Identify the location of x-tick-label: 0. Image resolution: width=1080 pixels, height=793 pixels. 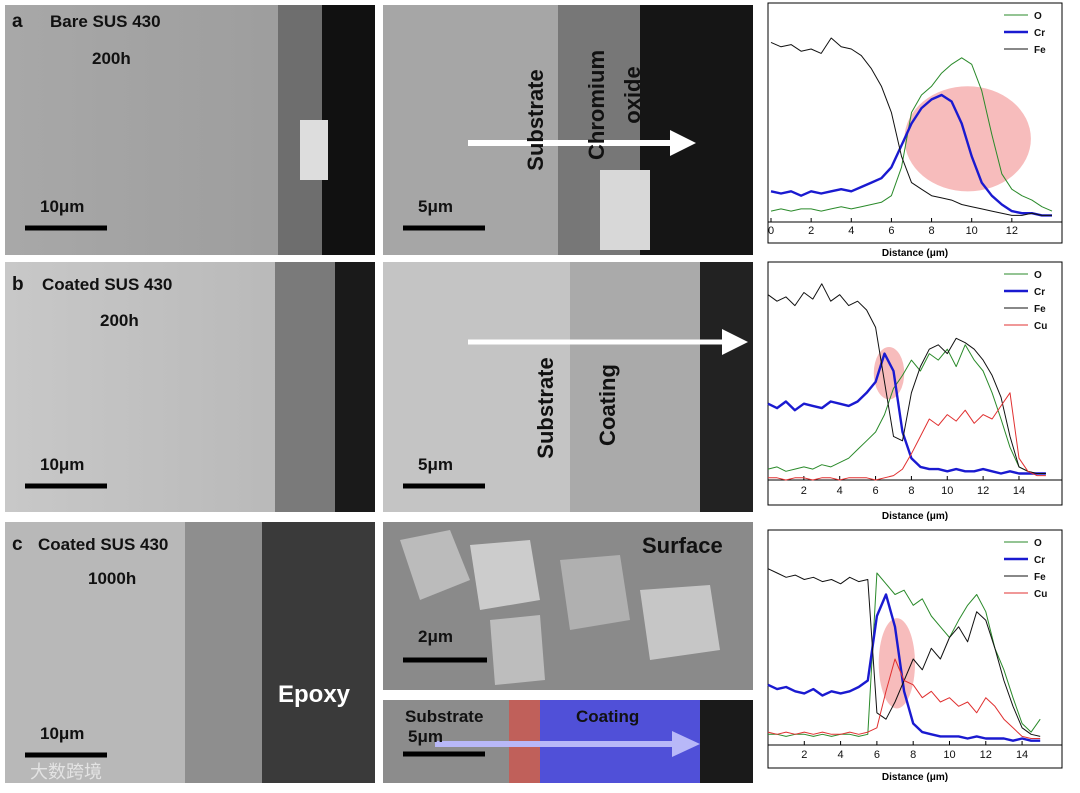
(771, 231).